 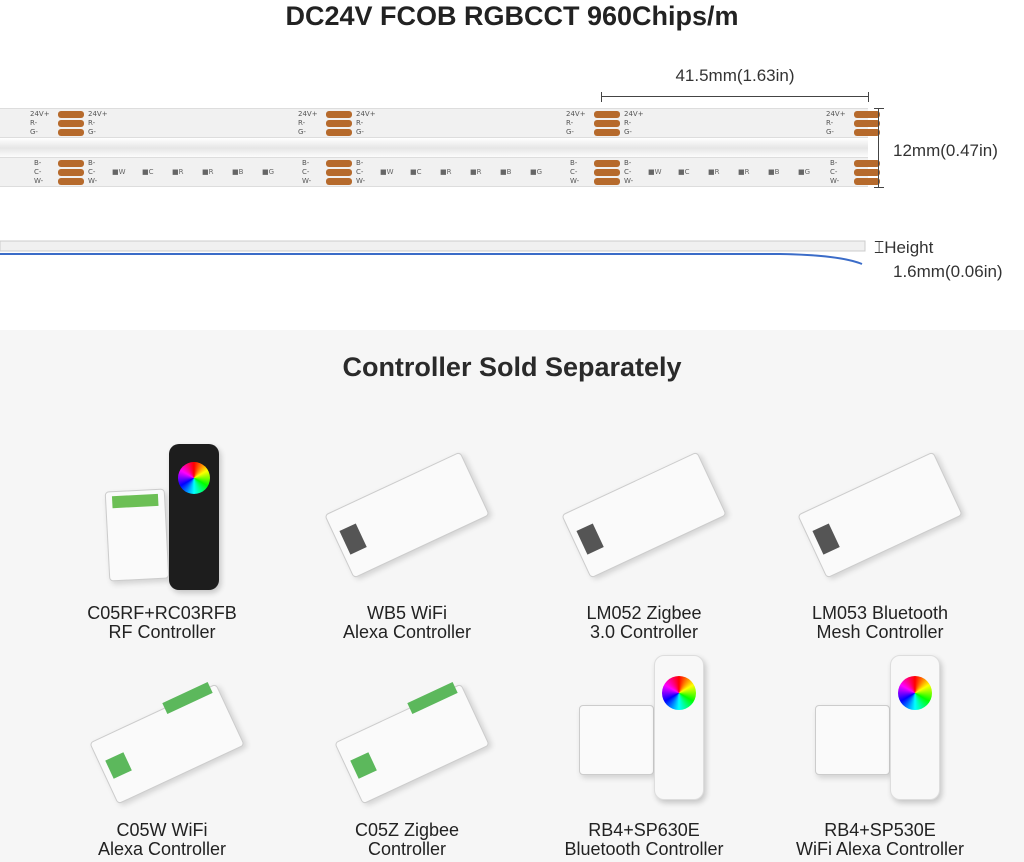 What do you see at coordinates (644, 830) in the screenshot?
I see `product-name: RB4+SP630E` at bounding box center [644, 830].